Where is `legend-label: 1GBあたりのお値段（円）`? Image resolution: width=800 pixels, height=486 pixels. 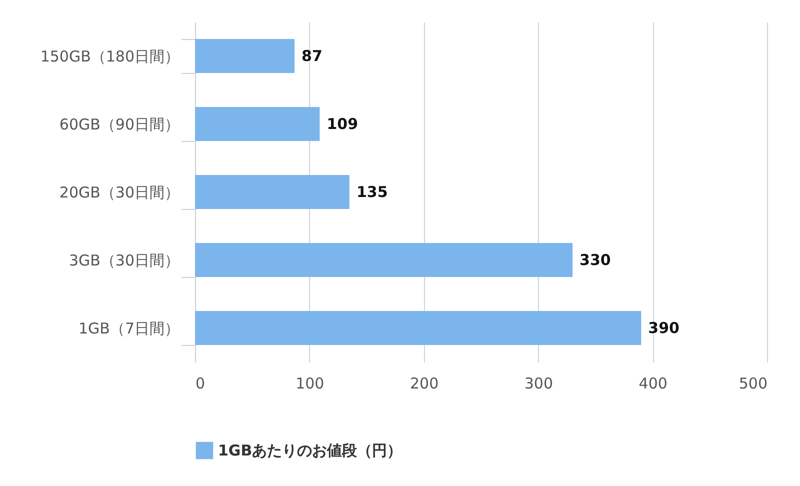 legend-label: 1GBあたりのお値段（円） is located at coordinates (310, 451).